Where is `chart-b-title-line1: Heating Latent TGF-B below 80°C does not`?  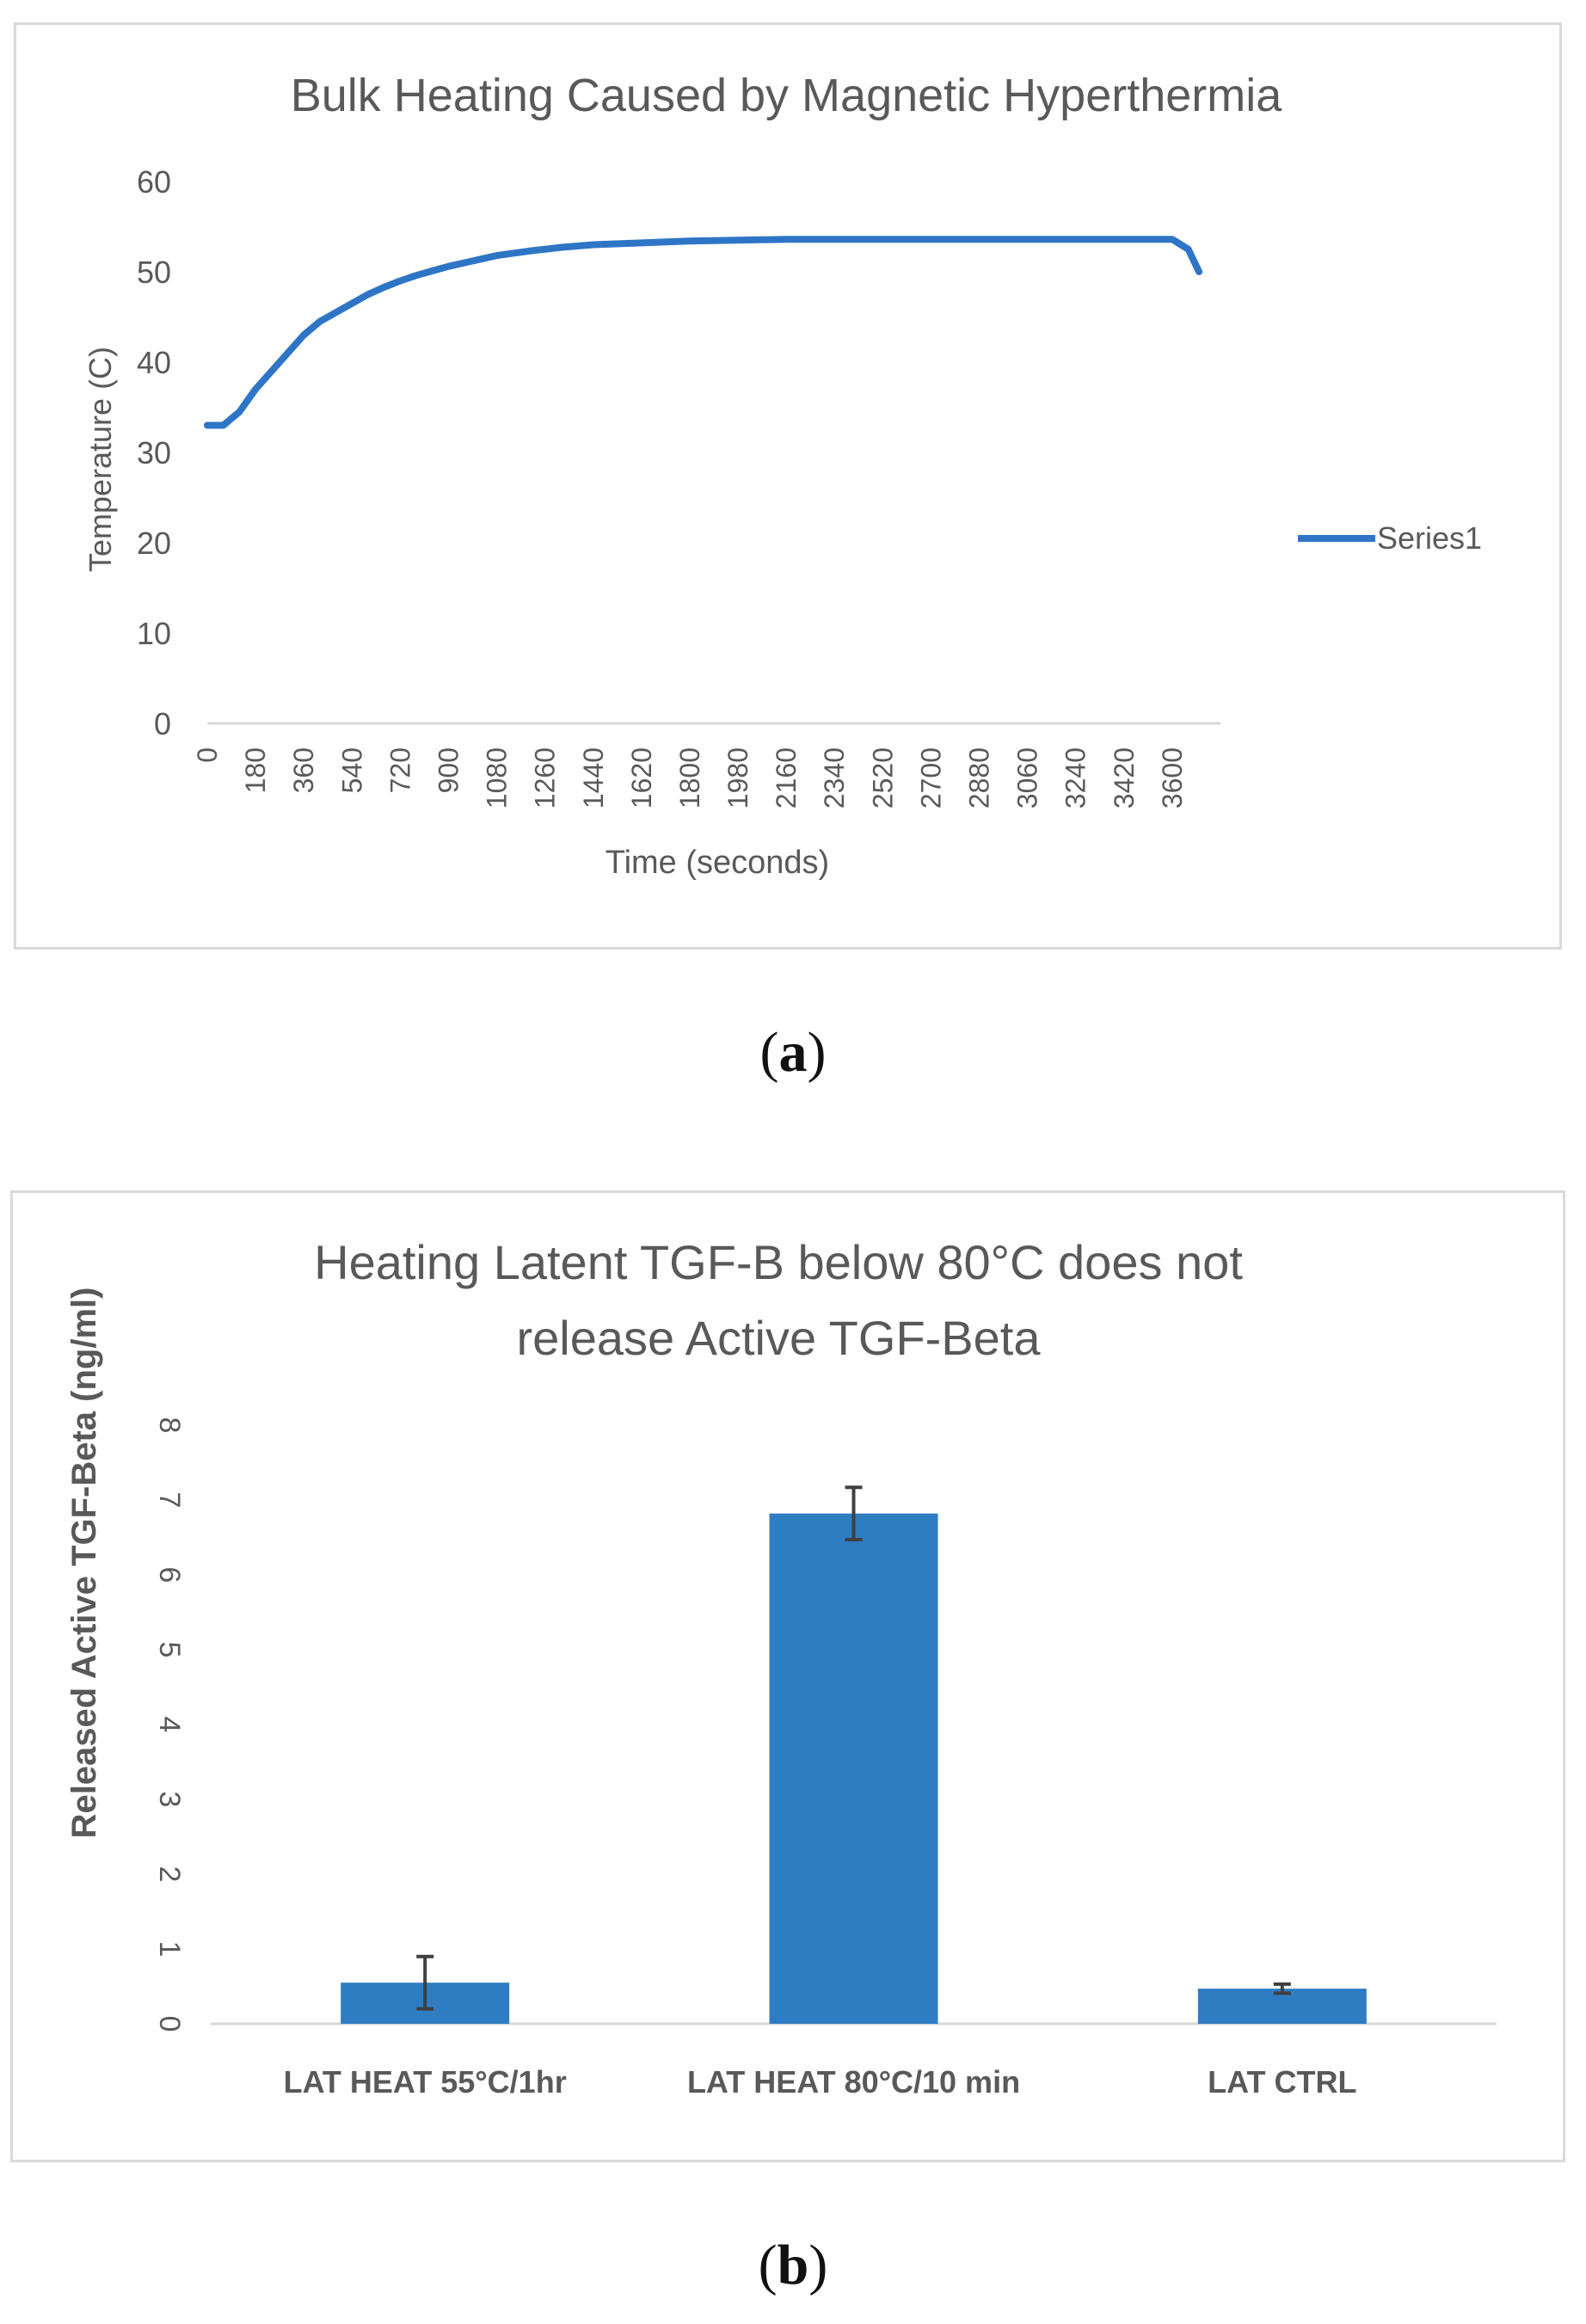
chart-b-title-line1: Heating Latent TGF-B below 80°C does not is located at coordinates (778, 1262).